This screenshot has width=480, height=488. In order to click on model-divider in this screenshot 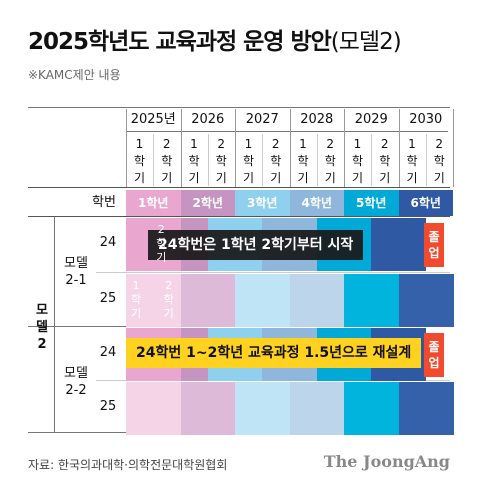, I will do `click(54, 324)`.